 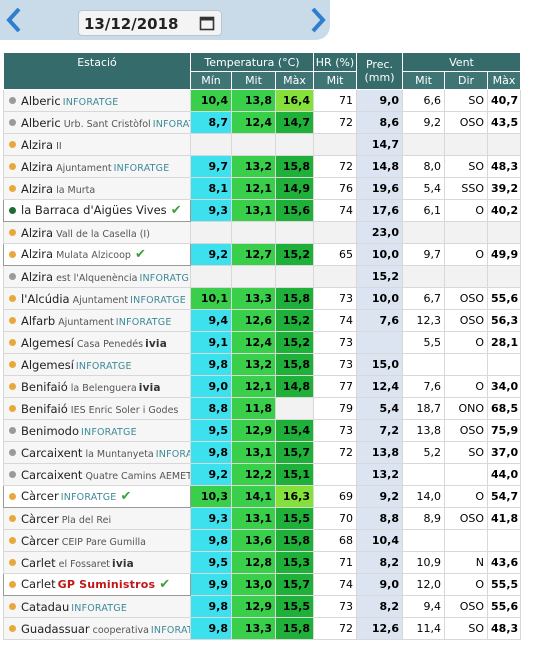 What do you see at coordinates (253, 452) in the screenshot?
I see `value-cell: 13,1` at bounding box center [253, 452].